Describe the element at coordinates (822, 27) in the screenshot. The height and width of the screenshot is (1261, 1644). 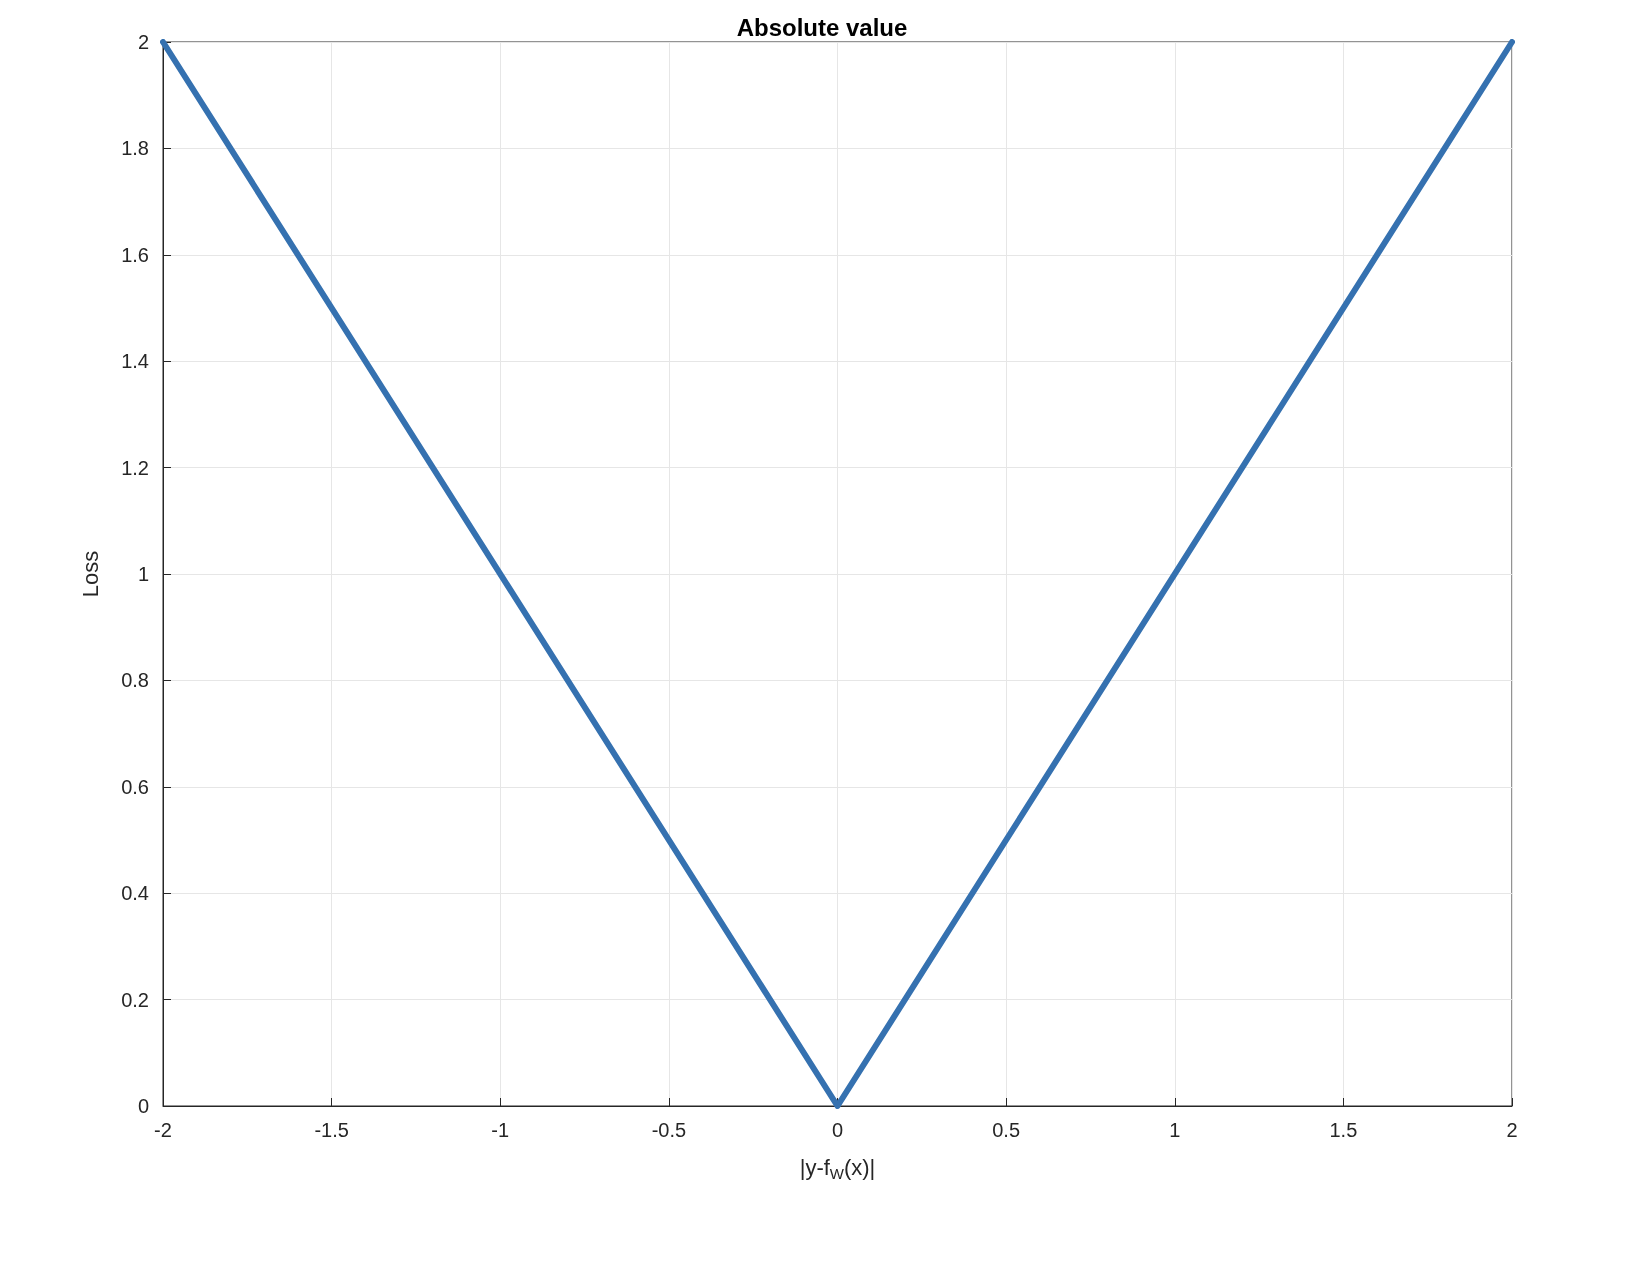
I see `chart-title: Absolute value` at that location.